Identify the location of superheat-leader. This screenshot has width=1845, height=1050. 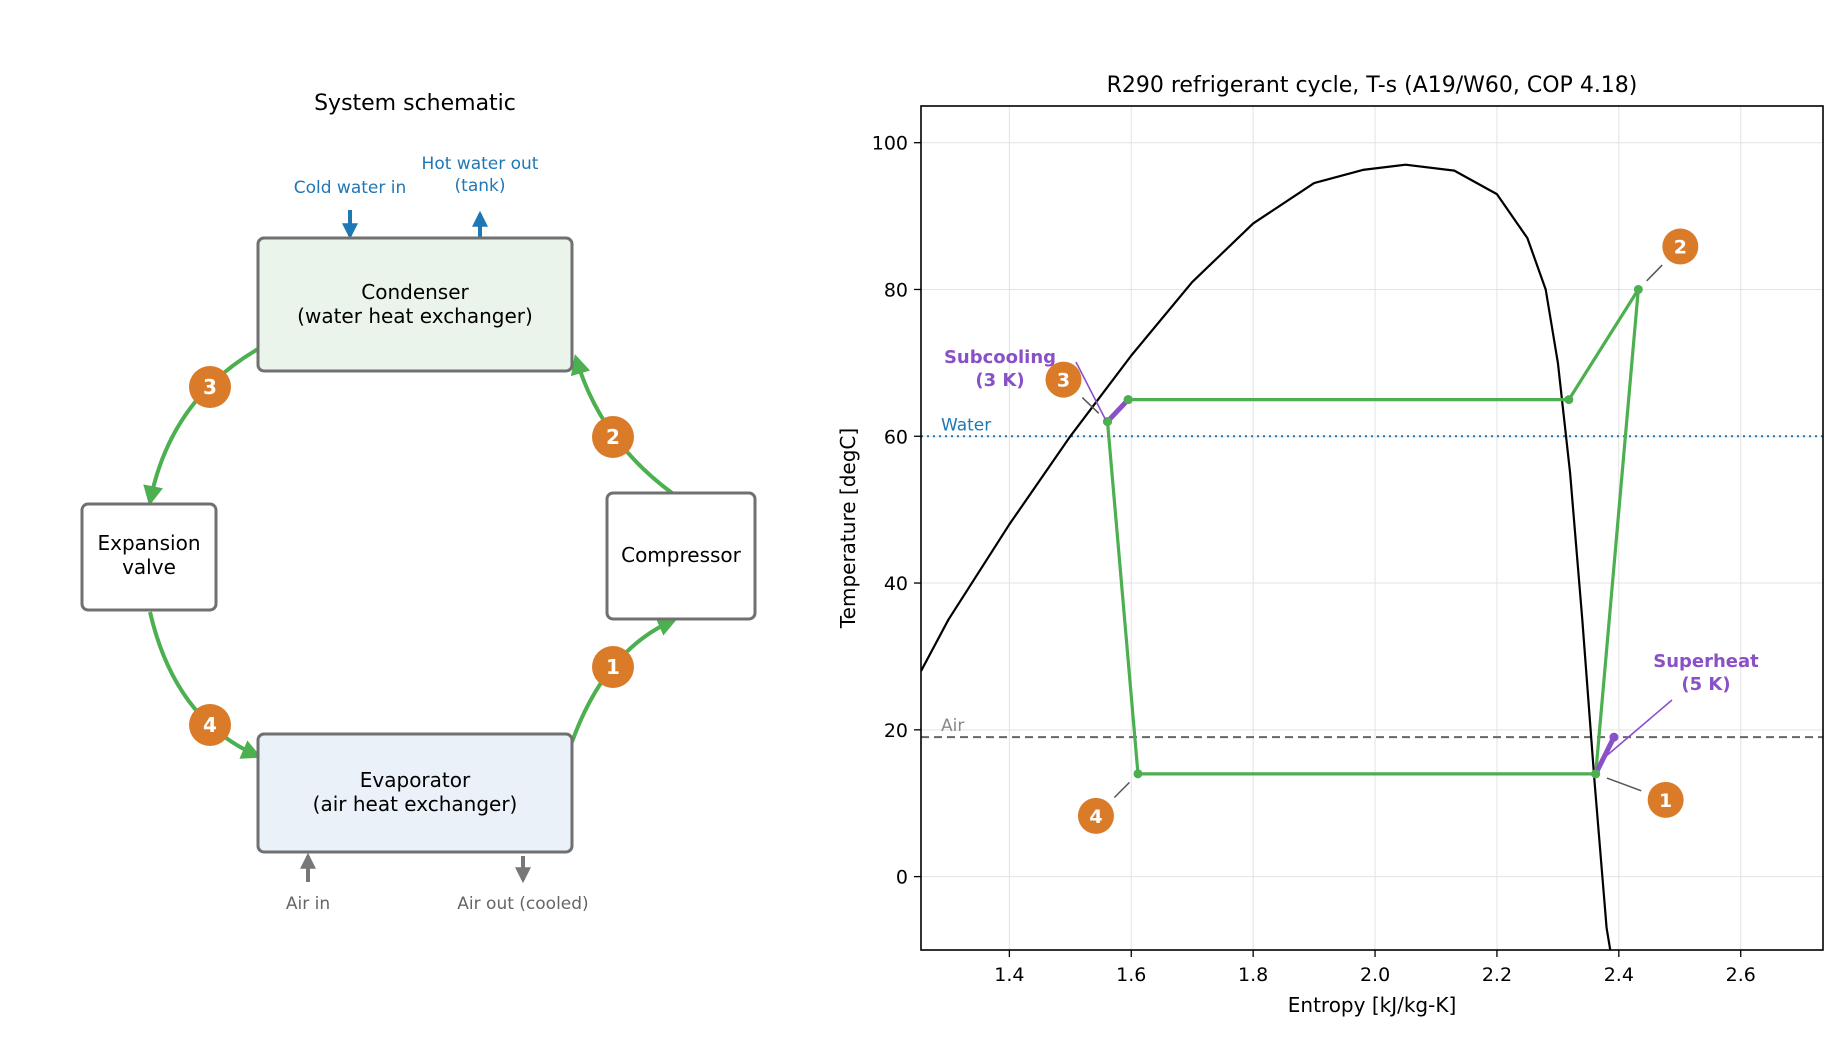
(1639, 728).